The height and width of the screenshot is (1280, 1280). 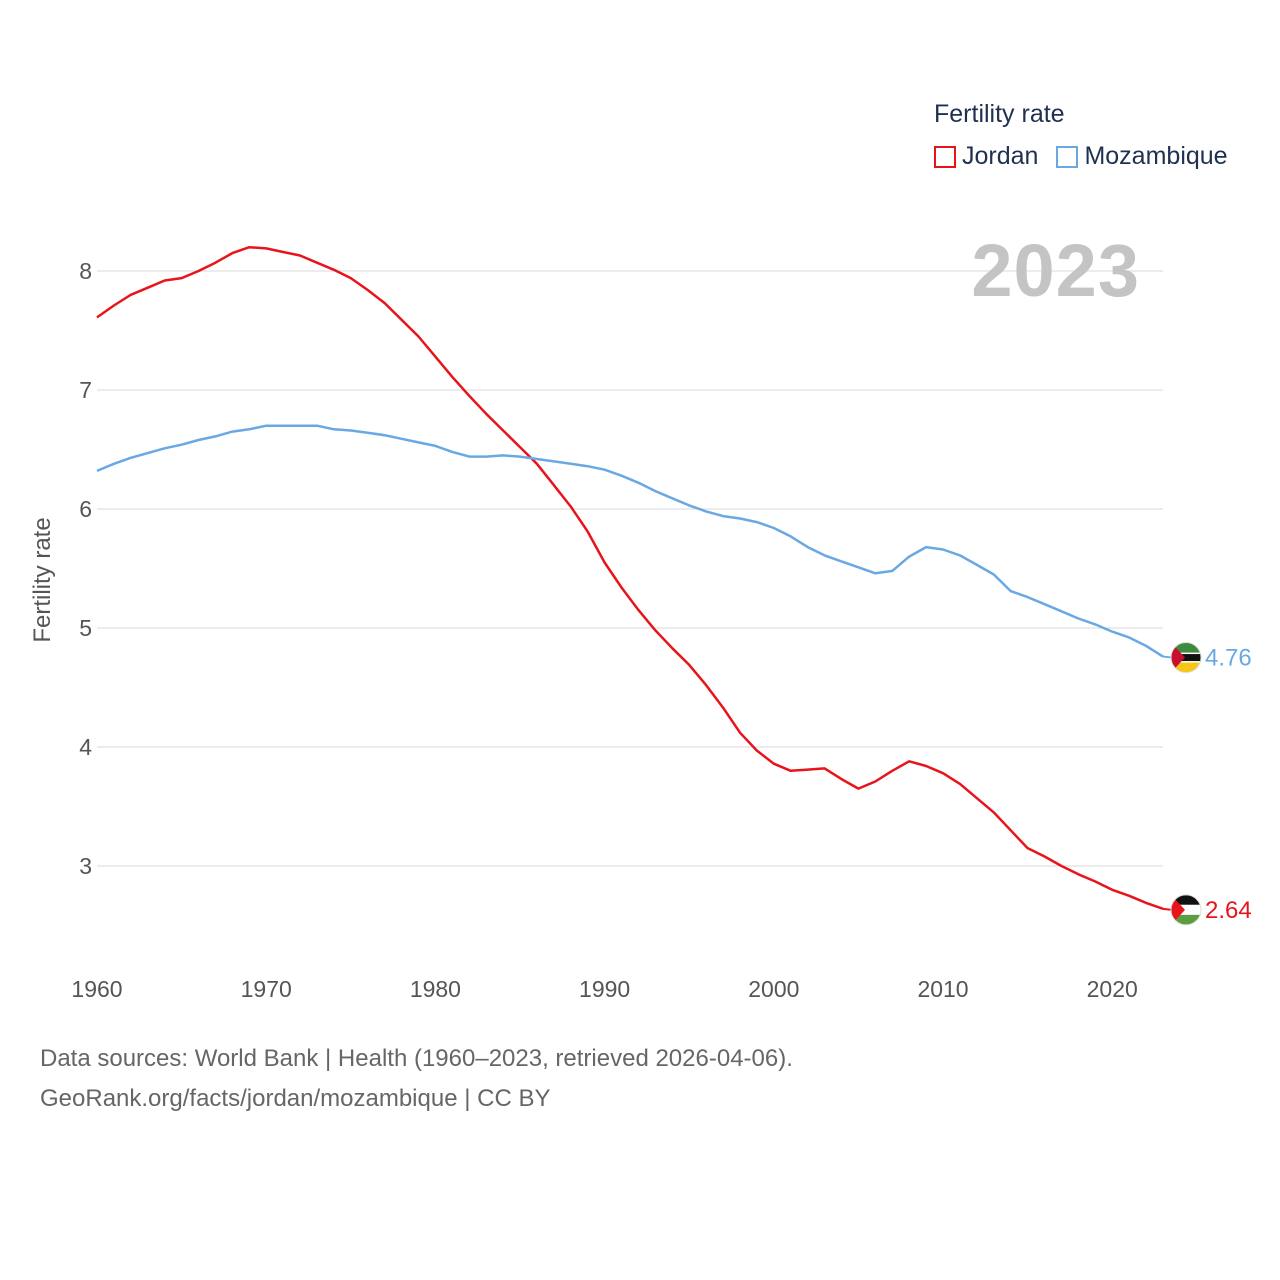 I want to click on legend-label-jordan: Jordan, so click(x=1000, y=156).